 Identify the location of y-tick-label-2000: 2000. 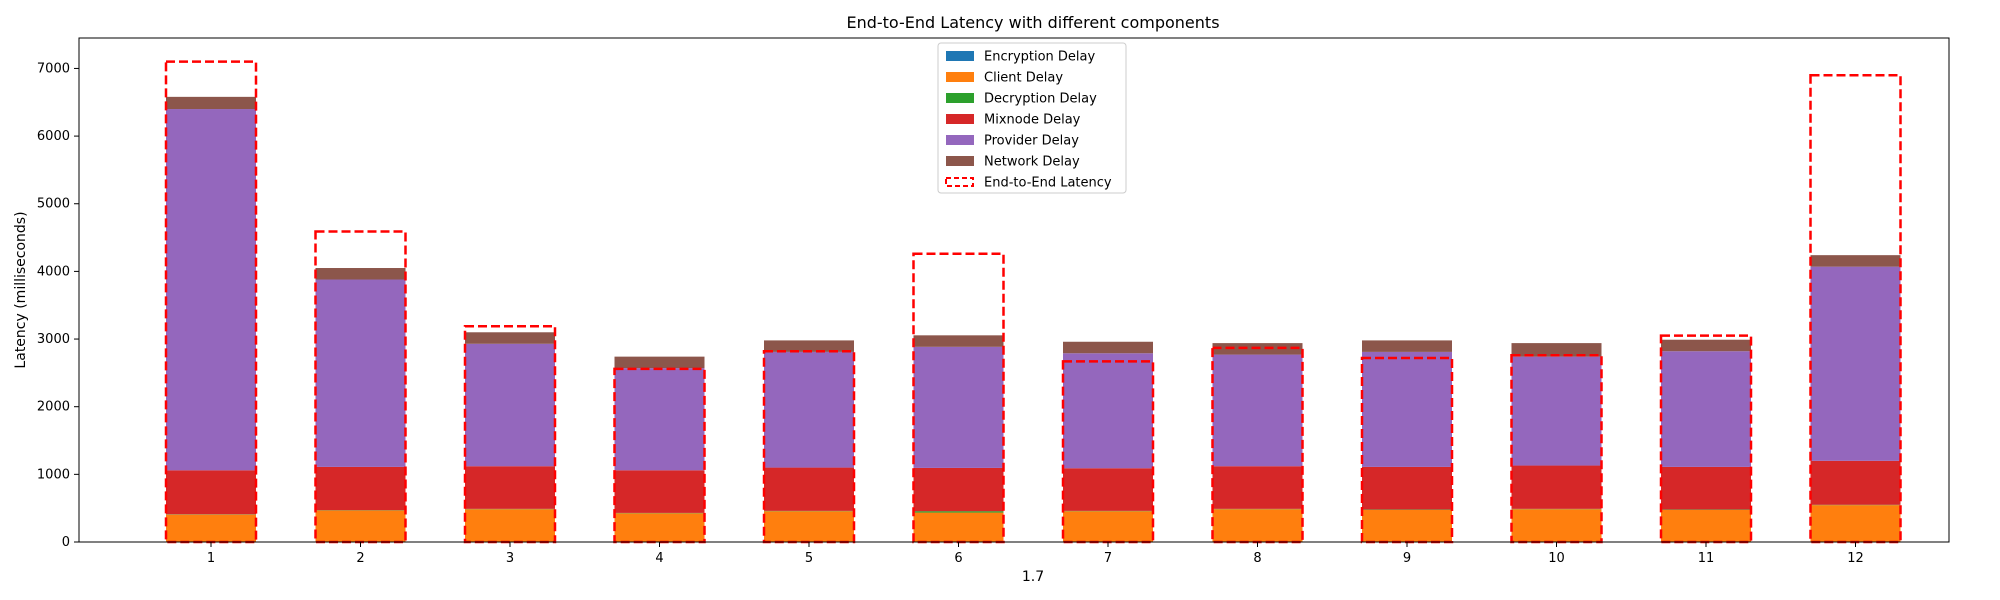
(53, 407).